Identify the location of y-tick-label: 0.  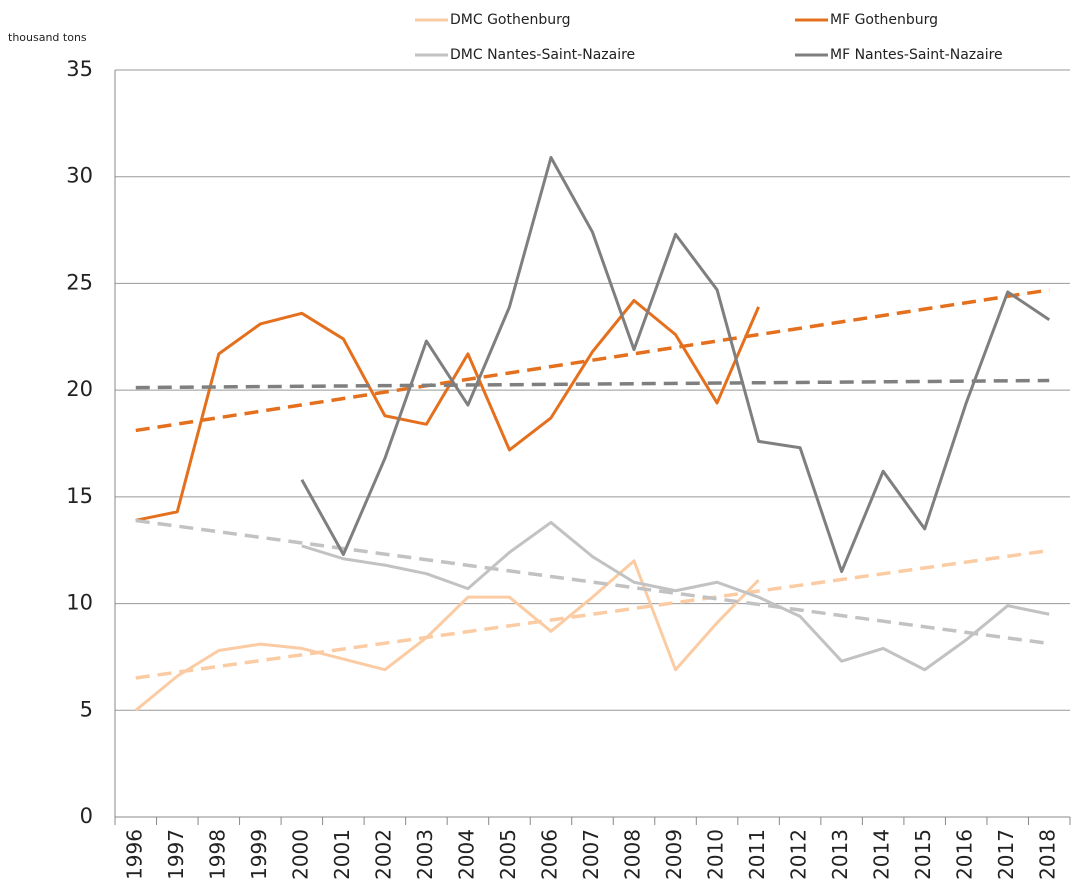
(86, 816).